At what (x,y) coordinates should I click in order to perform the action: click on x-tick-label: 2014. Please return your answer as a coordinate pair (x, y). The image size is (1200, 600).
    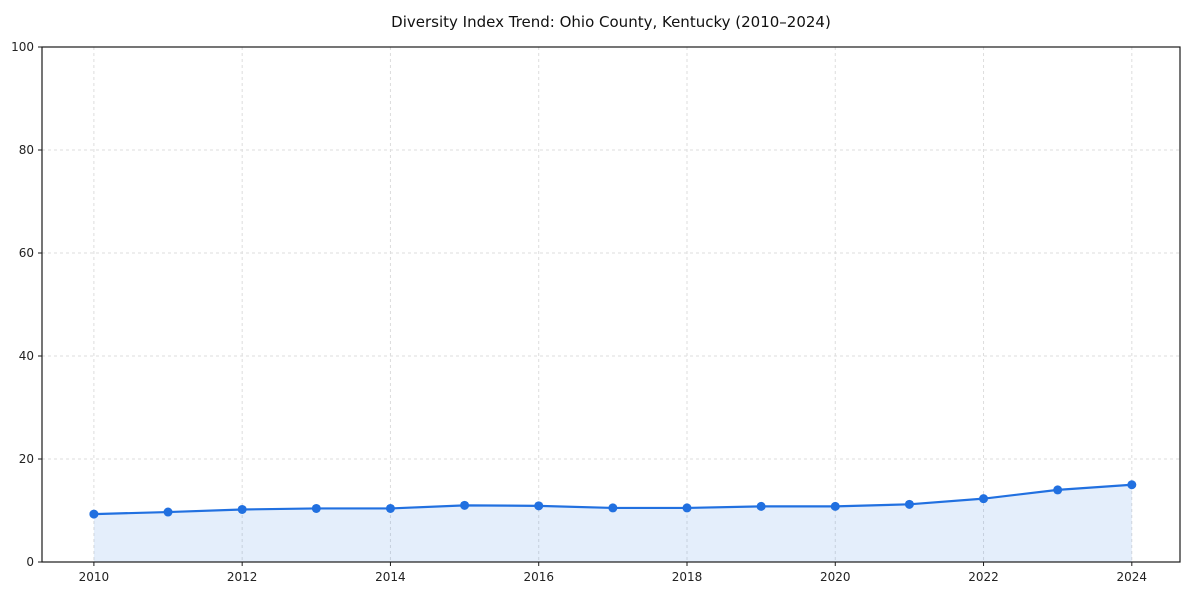
    Looking at the image, I should click on (390, 577).